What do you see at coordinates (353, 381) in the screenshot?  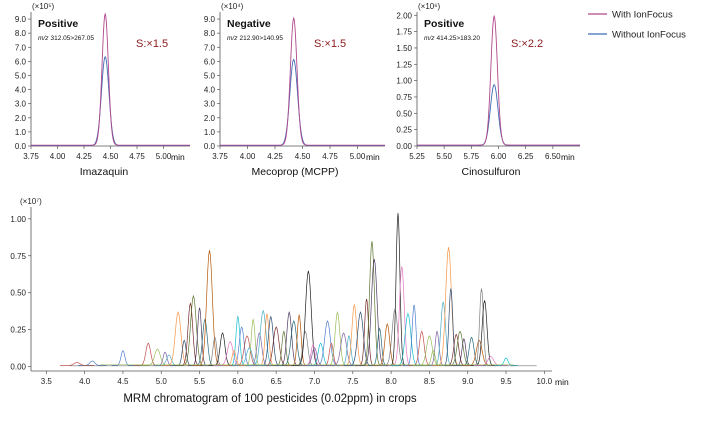 I see `x-tick-label: 7.5` at bounding box center [353, 381].